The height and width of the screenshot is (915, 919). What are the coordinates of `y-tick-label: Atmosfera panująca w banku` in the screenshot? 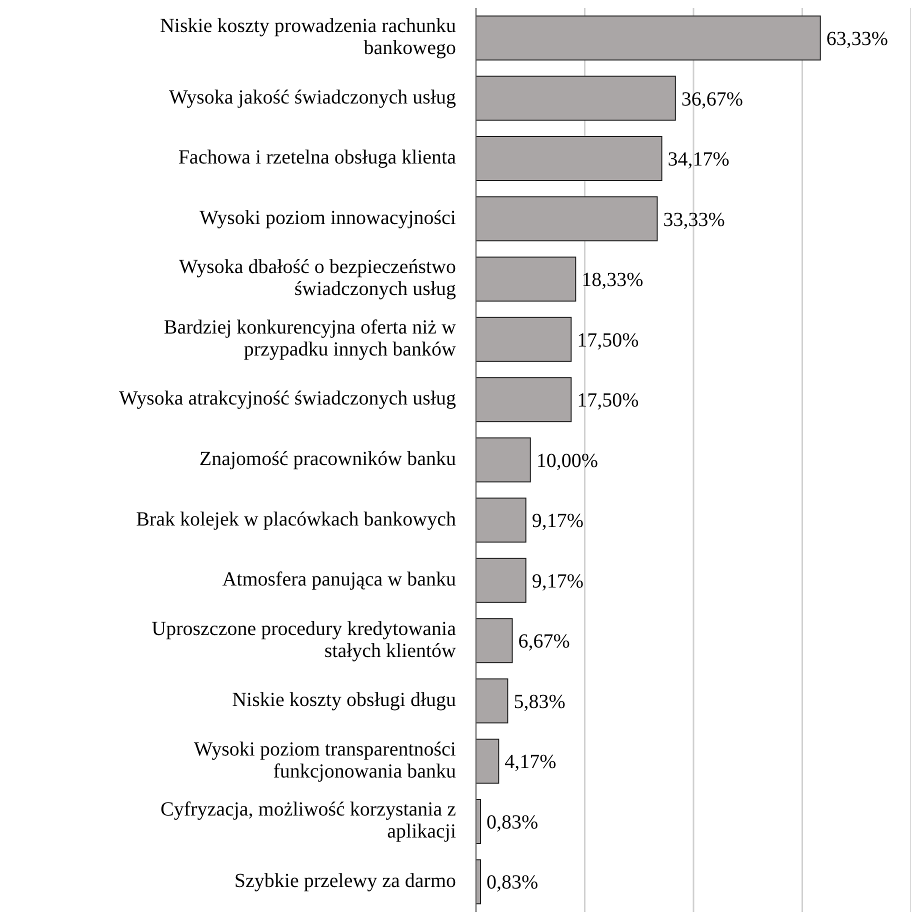 It's located at (339, 579).